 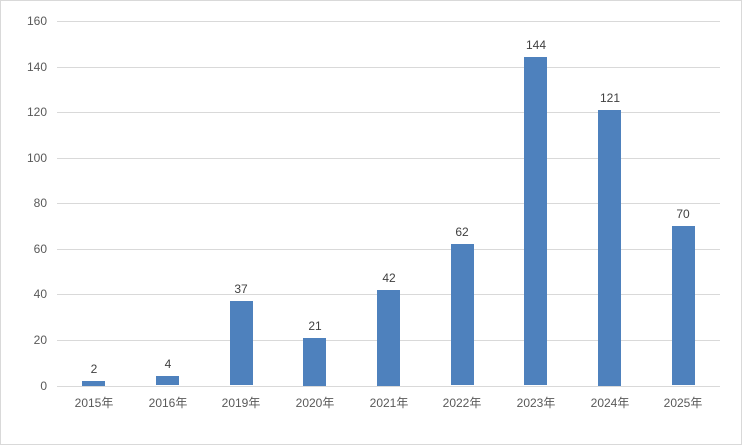 I want to click on data-label: 70, so click(x=683, y=214).